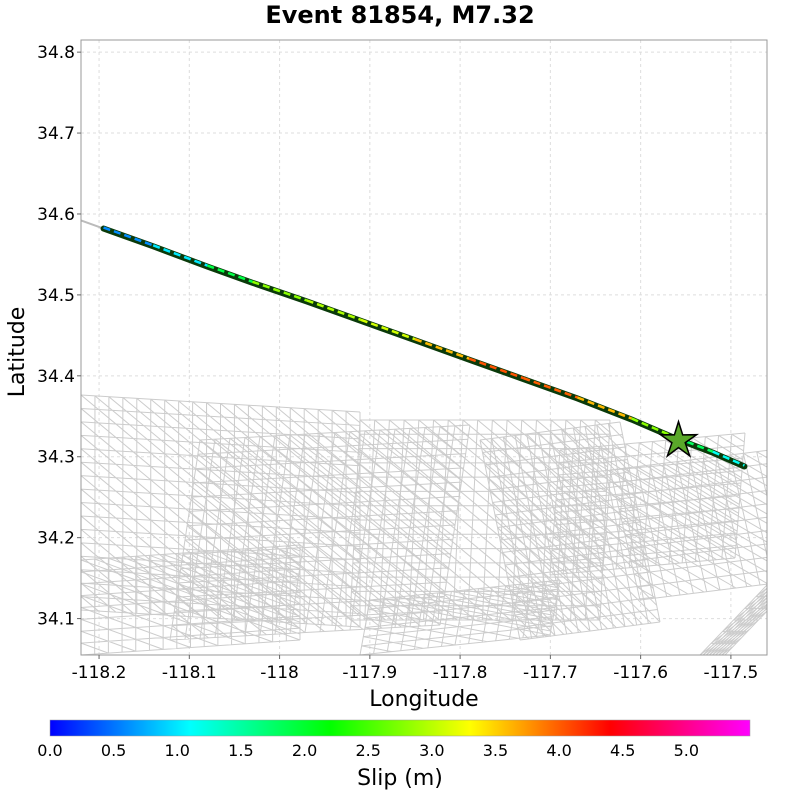 The width and height of the screenshot is (800, 800). What do you see at coordinates (558, 750) in the screenshot?
I see `colorbar-tick-label: 4.0` at bounding box center [558, 750].